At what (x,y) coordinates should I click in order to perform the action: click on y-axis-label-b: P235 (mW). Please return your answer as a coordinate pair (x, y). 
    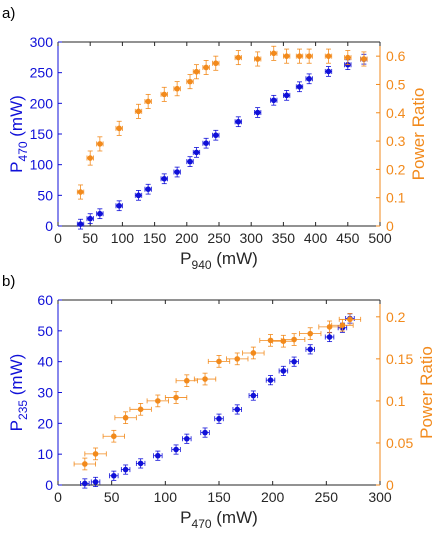
    Looking at the image, I should click on (18, 393).